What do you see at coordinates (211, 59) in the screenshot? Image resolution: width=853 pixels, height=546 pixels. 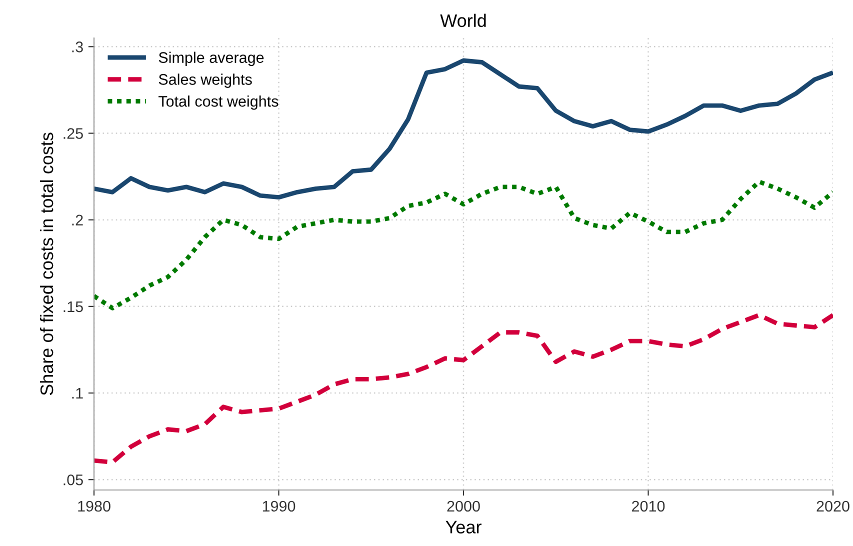 I see `legend-label: Simple average` at bounding box center [211, 59].